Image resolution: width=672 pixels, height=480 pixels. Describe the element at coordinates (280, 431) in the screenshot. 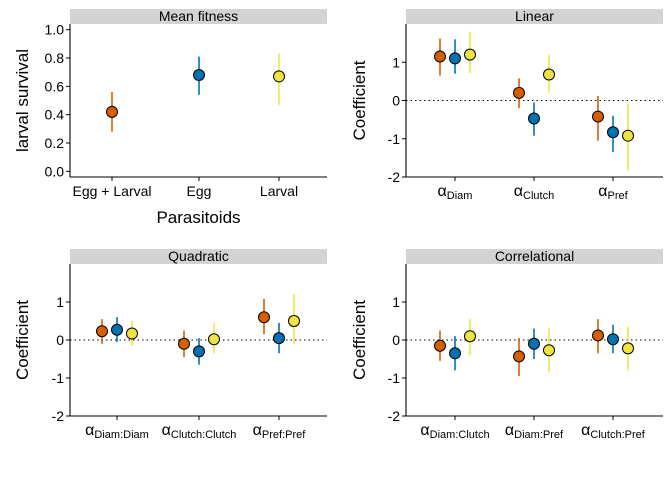

I see `x-tick-label: αPref:Pref` at that location.